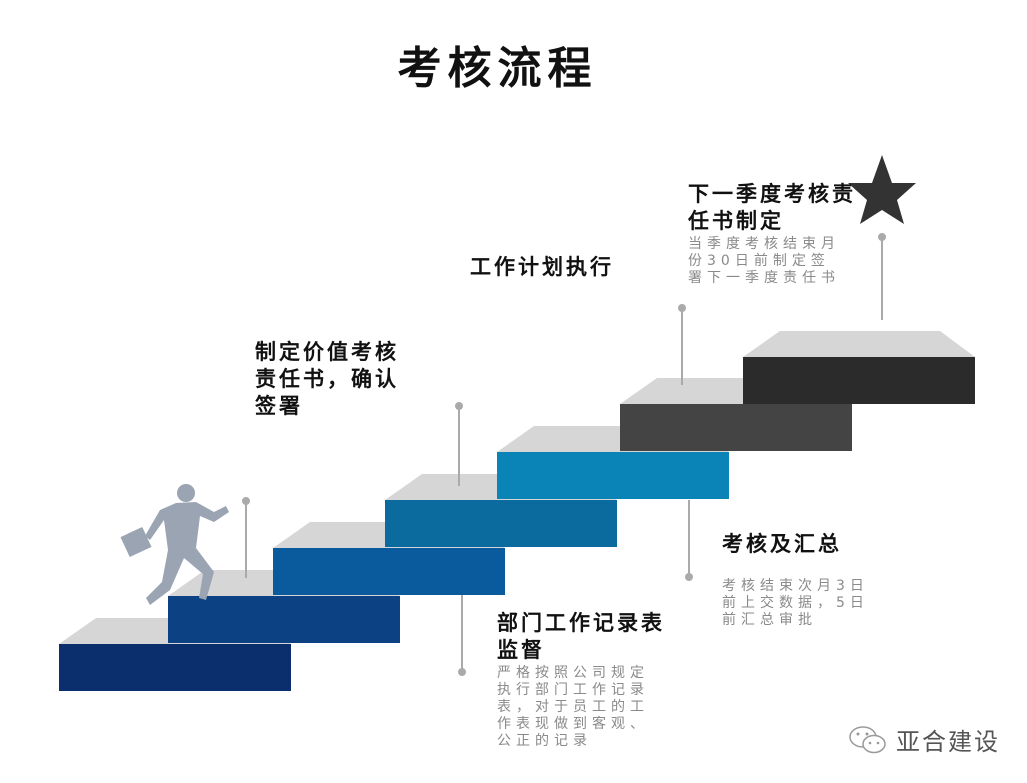 This screenshot has width=1027, height=783. I want to click on runner-figure, so click(174, 544).